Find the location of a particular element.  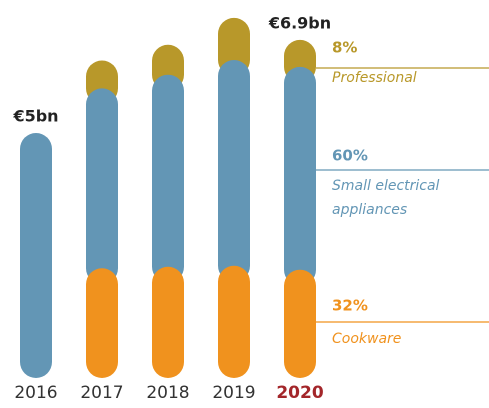

legend-name: Small electrical appliances is located at coordinates (386, 198).